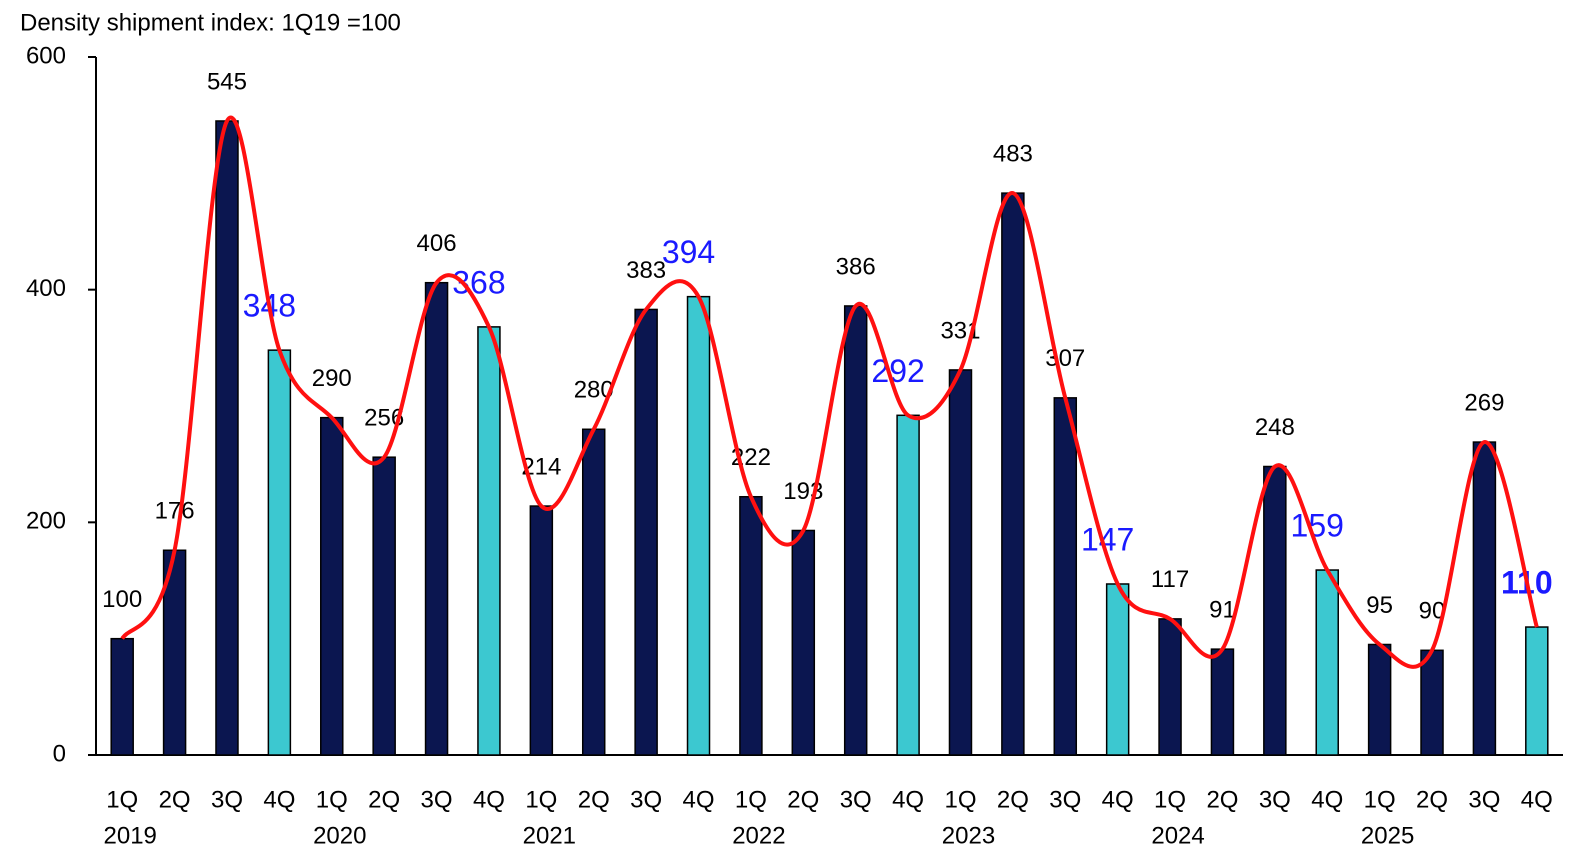 The height and width of the screenshot is (855, 1580). Describe the element at coordinates (856, 266) in the screenshot. I see `data-label: 386` at that location.